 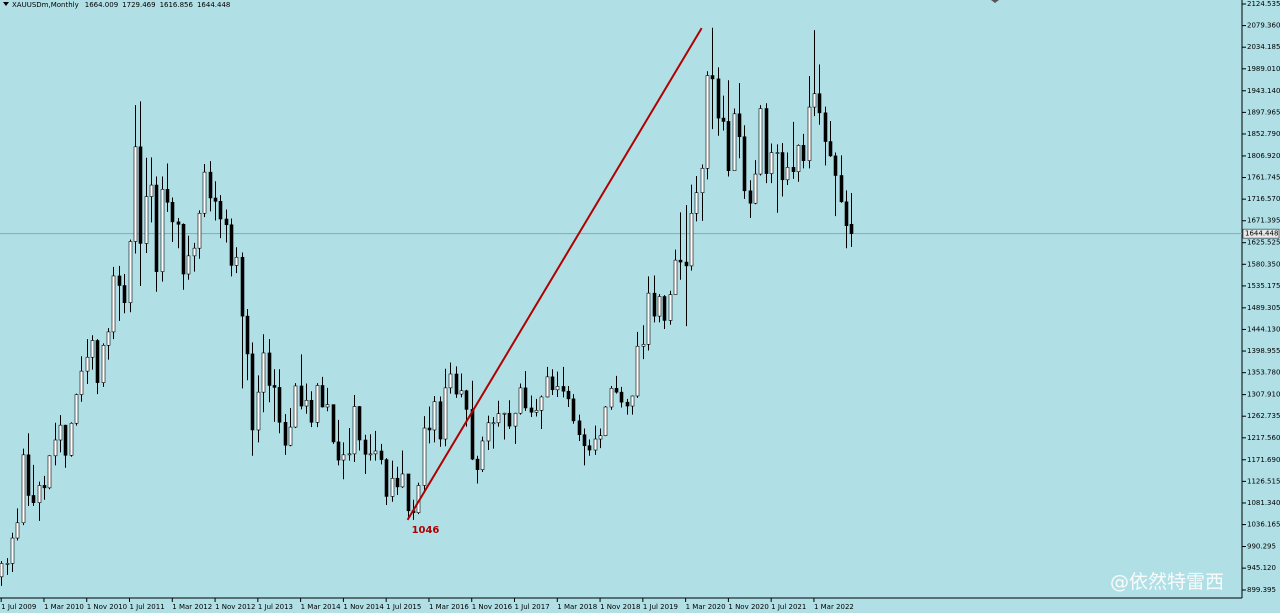 What do you see at coordinates (147, 607) in the screenshot?
I see `x-tick-label: 1 Jul 2011` at bounding box center [147, 607].